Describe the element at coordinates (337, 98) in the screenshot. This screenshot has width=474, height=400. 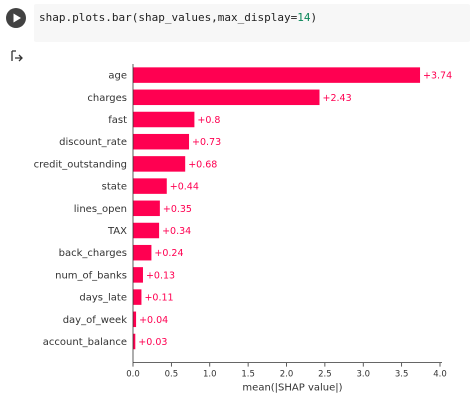
I see `bar-value-label: +2.43` at that location.